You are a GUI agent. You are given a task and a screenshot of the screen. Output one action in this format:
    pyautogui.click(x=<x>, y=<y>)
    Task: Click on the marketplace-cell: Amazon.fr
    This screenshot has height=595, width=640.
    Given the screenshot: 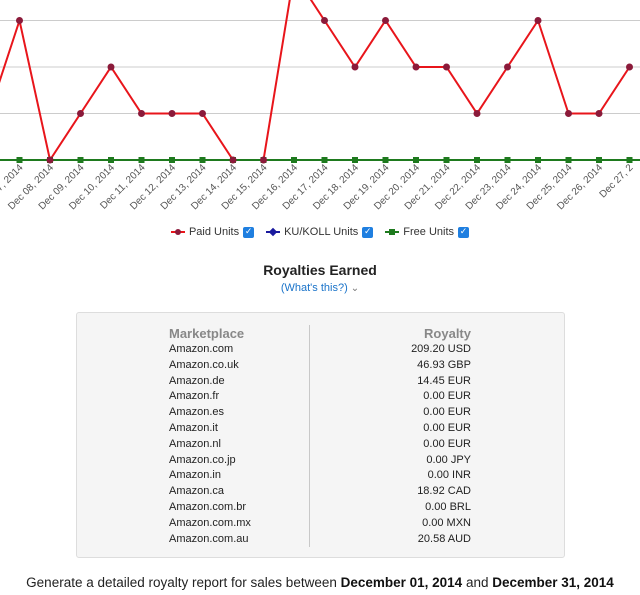 What is the action you would take?
    pyautogui.click(x=194, y=396)
    